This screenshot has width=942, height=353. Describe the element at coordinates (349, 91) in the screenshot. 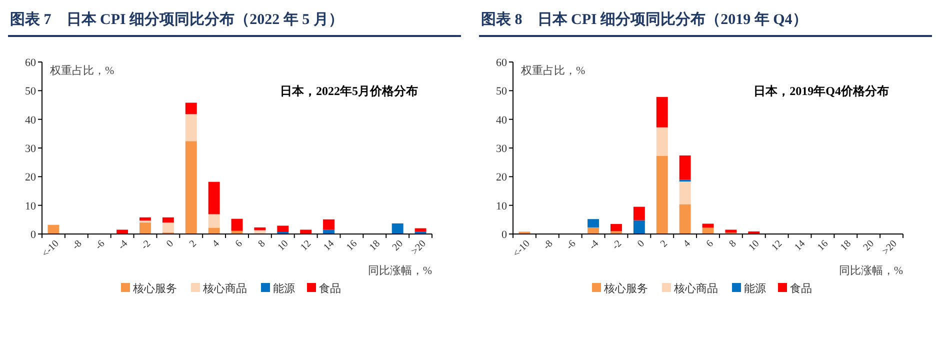

I see `annotation: 日本，2022年5月价格分布` at that location.